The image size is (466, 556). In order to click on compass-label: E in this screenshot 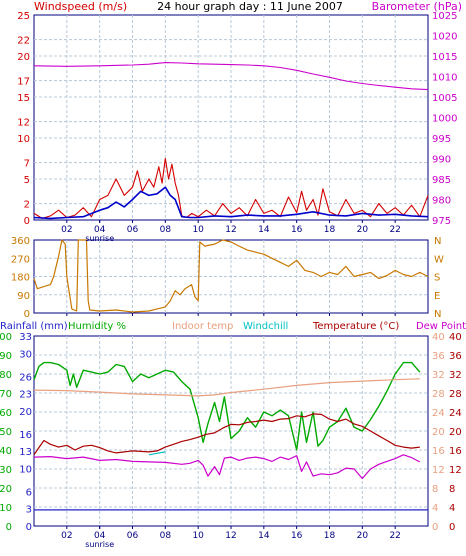, I will do `click(437, 296)`.